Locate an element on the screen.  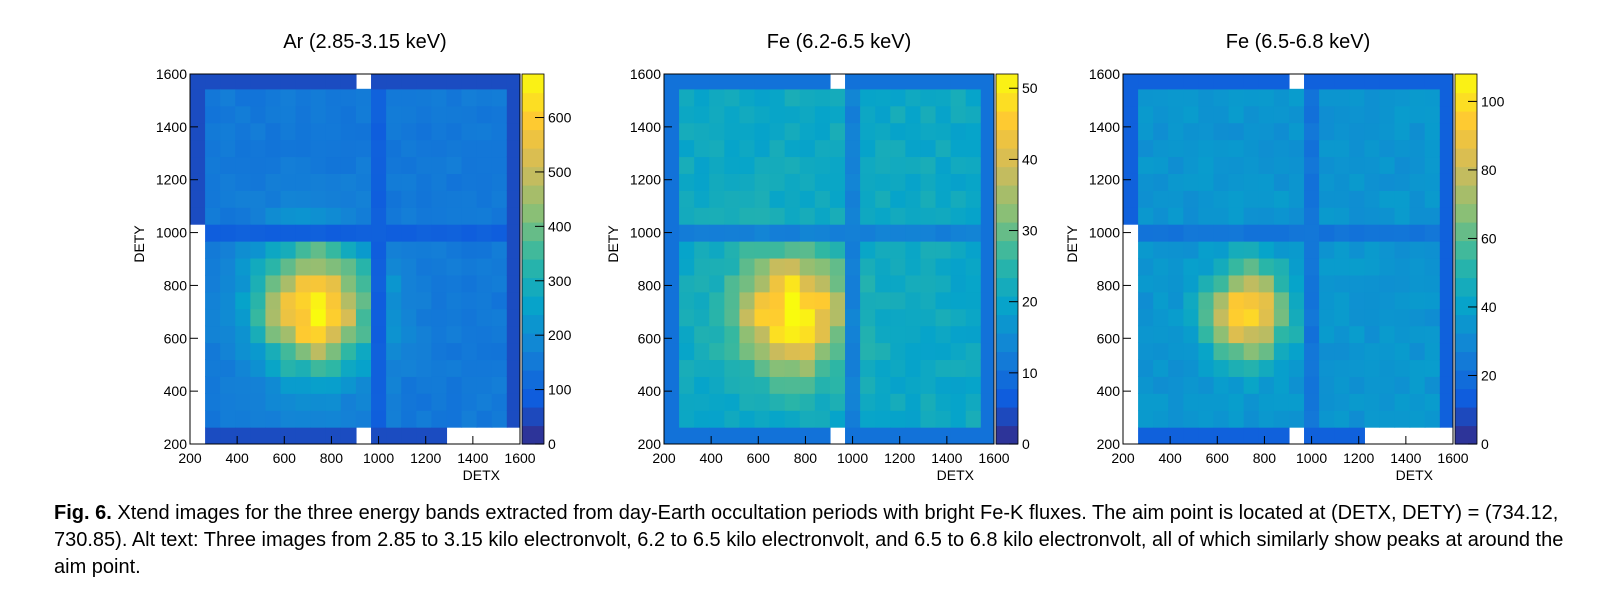
x-tick-label: 1200 is located at coordinates (899, 458).